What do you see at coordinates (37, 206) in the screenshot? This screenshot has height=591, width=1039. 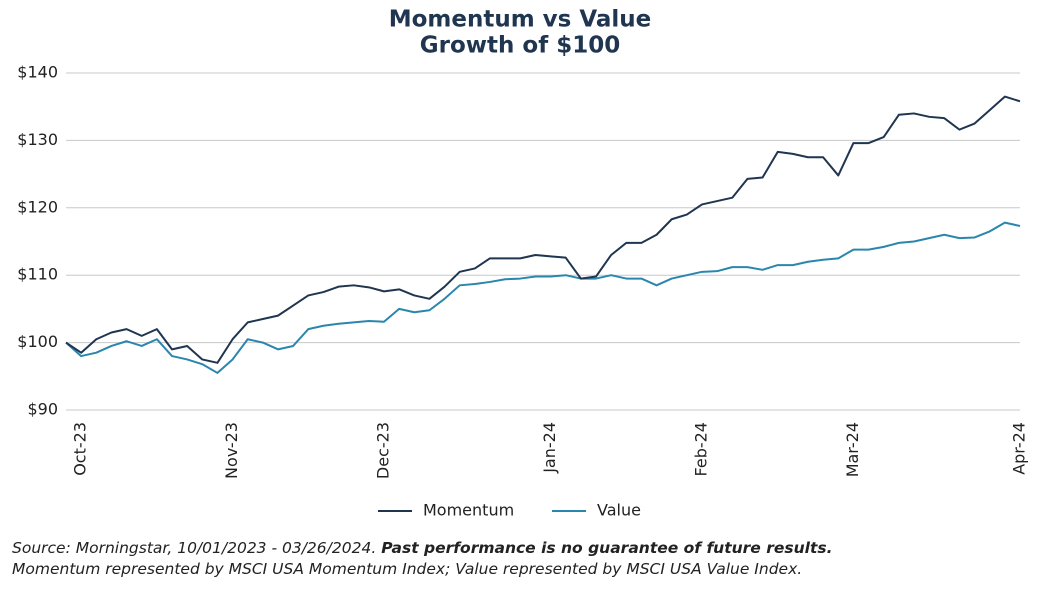 I see `y-tick-label: $120` at bounding box center [37, 206].